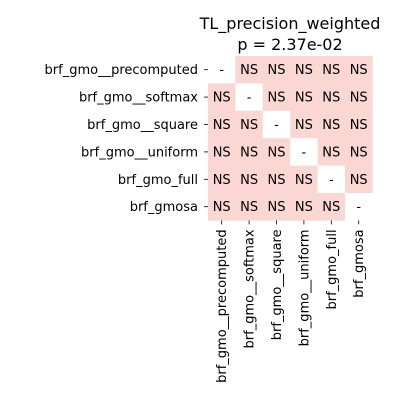 This screenshot has height=409, width=406. What do you see at coordinates (304, 287) in the screenshot?
I see `column-tick-label: brf_gmo__uniform` at bounding box center [304, 287].